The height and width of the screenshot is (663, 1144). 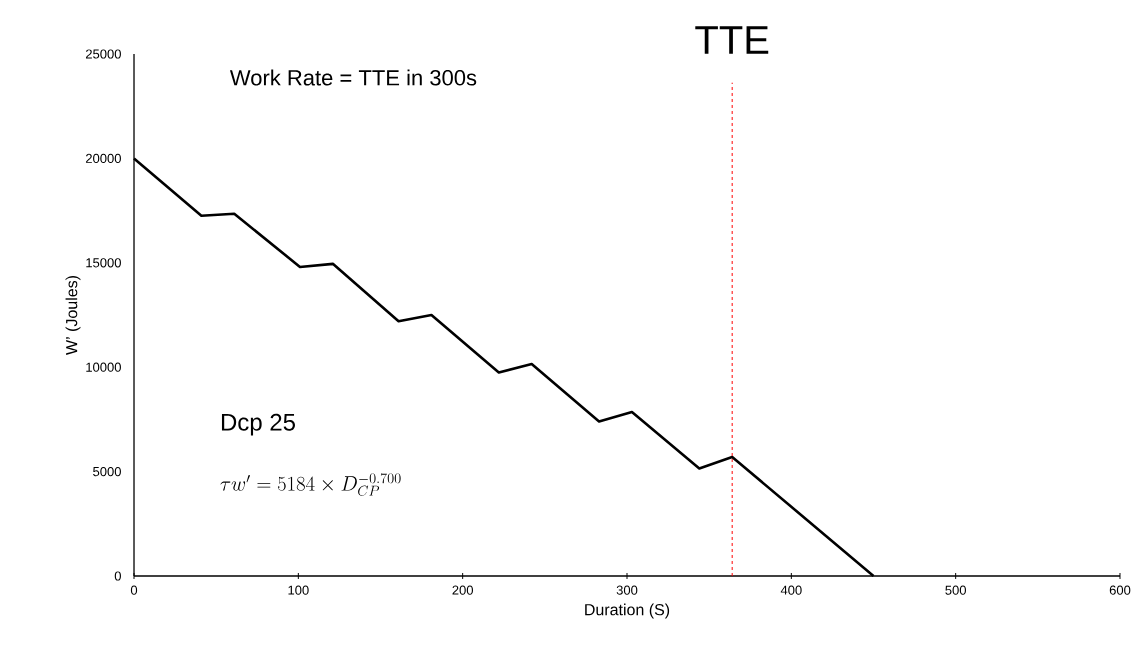 What do you see at coordinates (463, 590) in the screenshot?
I see `x-tick-label: 200` at bounding box center [463, 590].